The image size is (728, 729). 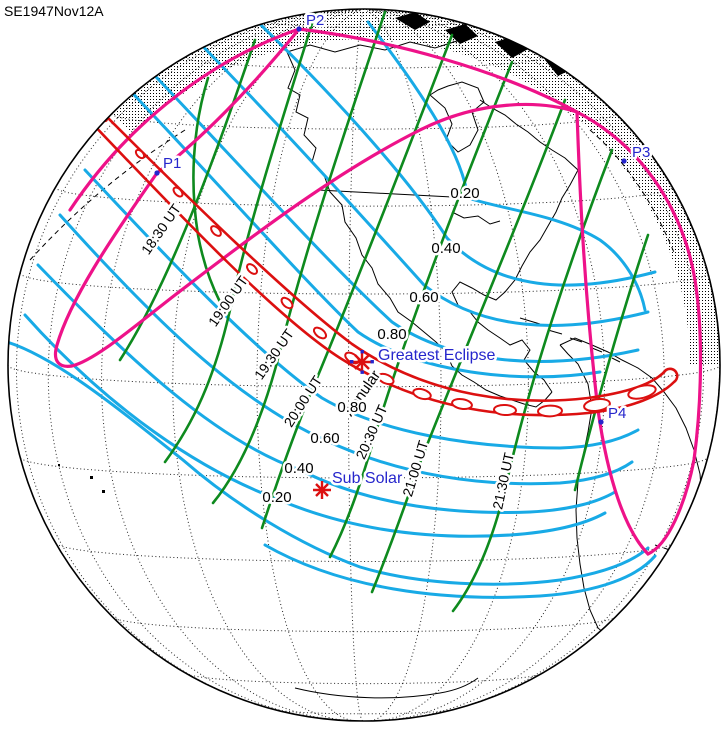 I want to click on greatest-eclipse-label: Greatest Eclipse, so click(x=436, y=355).